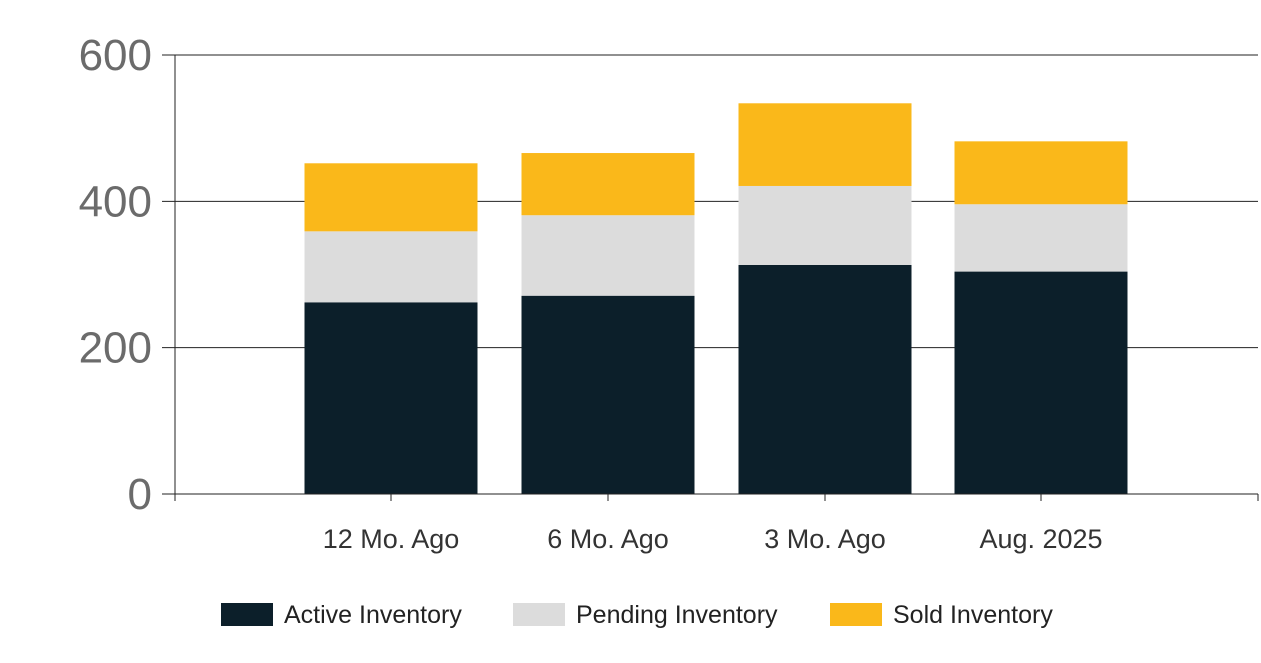  What do you see at coordinates (608, 539) in the screenshot?
I see `x-tick-label: 6 Mo. Ago` at bounding box center [608, 539].